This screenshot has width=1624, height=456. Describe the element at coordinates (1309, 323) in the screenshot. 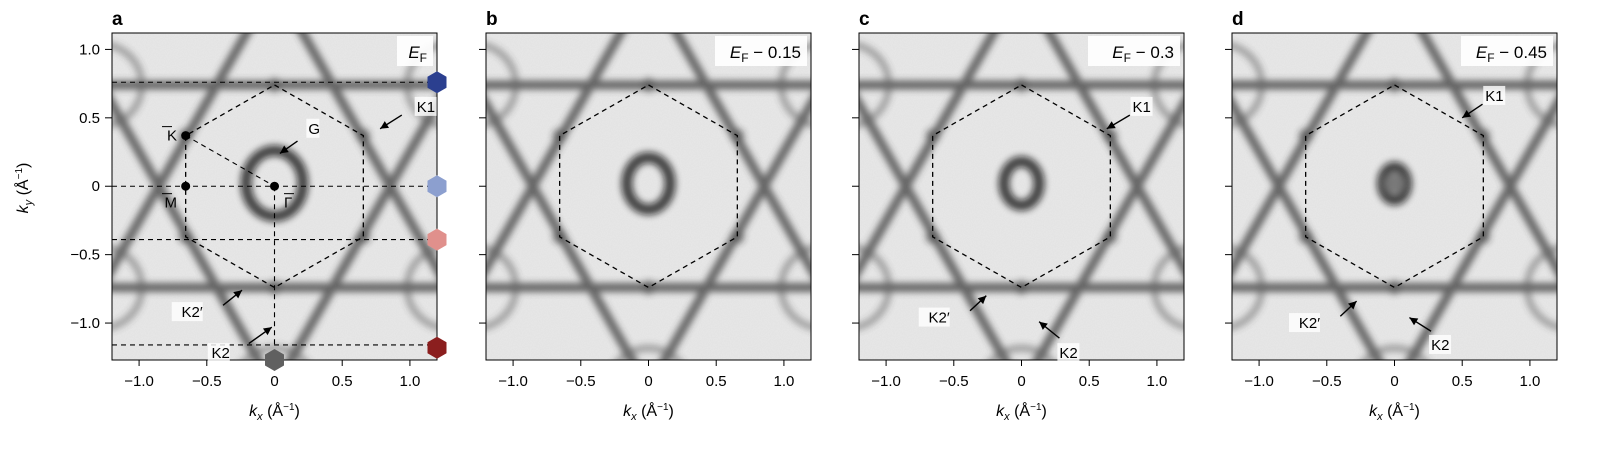

I see `arrow-label: K2′` at that location.